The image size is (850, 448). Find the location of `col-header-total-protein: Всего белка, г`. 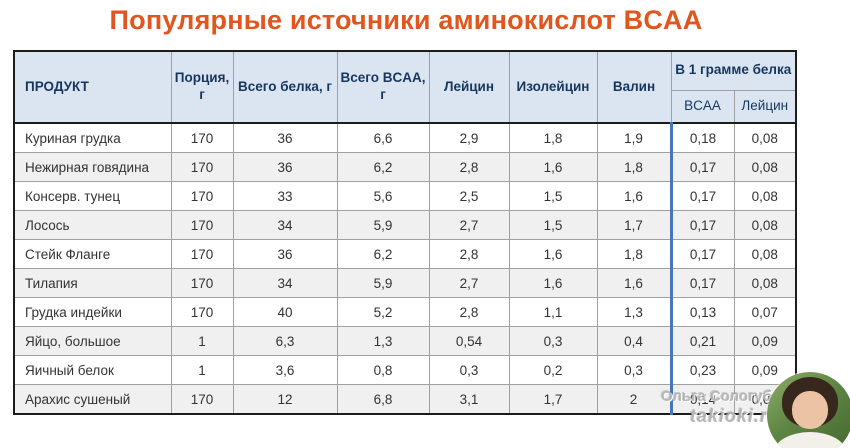

col-header-total-protein: Всего белка, г is located at coordinates (285, 87).